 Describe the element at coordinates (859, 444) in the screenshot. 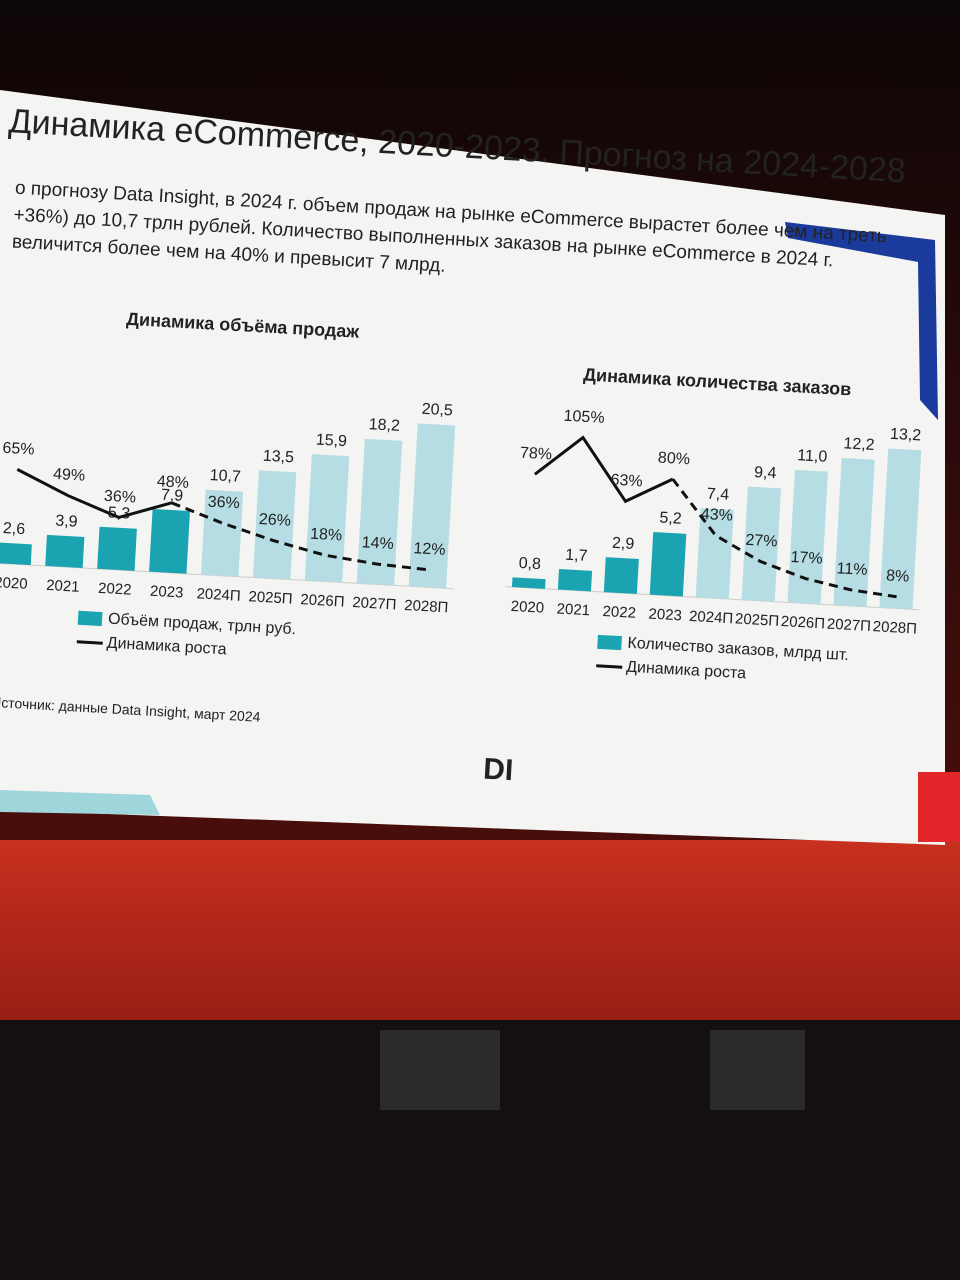

I see `bar-label: 12,2` at that location.